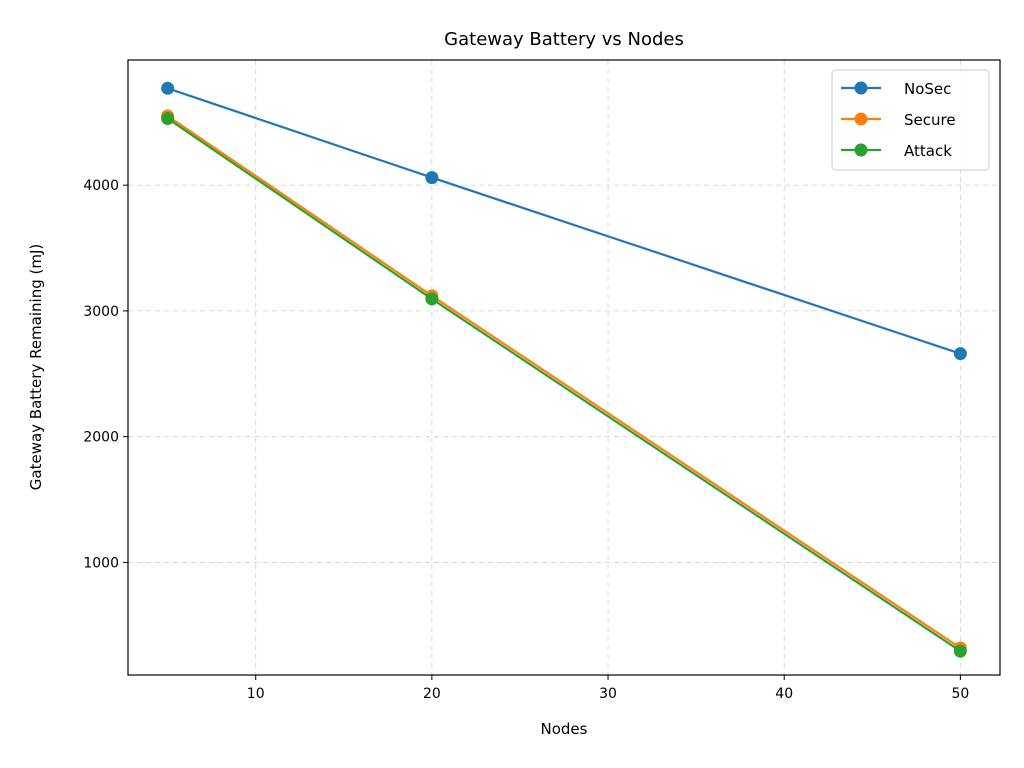 The height and width of the screenshot is (768, 1024). What do you see at coordinates (101, 563) in the screenshot?
I see `y-tick-label: 1000` at bounding box center [101, 563].